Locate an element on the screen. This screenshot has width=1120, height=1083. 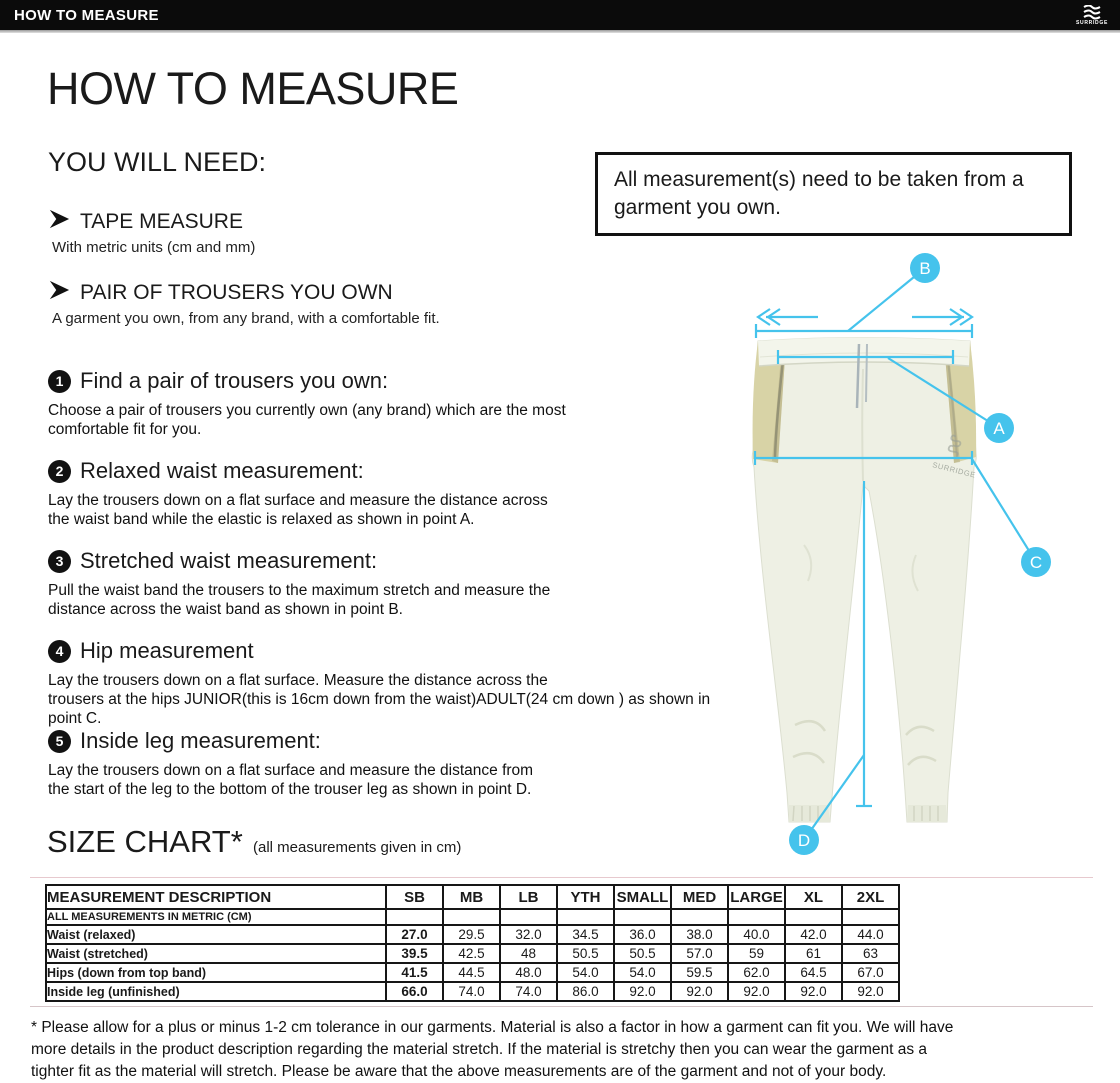
measurement-value: 27.0 is located at coordinates (414, 934).